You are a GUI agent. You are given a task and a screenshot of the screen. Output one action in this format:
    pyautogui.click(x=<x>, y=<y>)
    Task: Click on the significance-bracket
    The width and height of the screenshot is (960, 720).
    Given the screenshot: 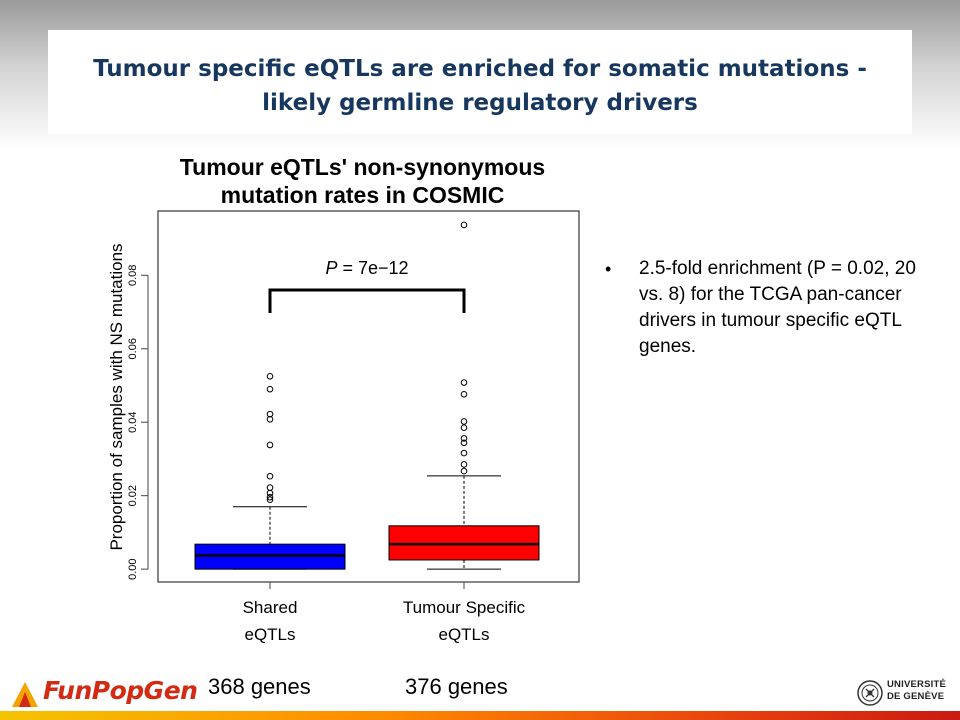 What is the action you would take?
    pyautogui.click(x=367, y=300)
    